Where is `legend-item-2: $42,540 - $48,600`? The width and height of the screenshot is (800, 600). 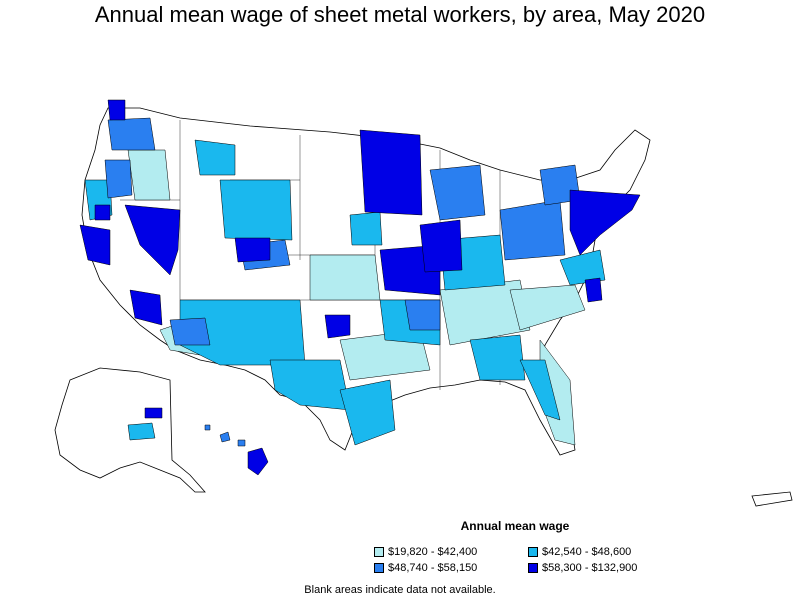
legend-item-2: $42,540 - $48,600 is located at coordinates (579, 552).